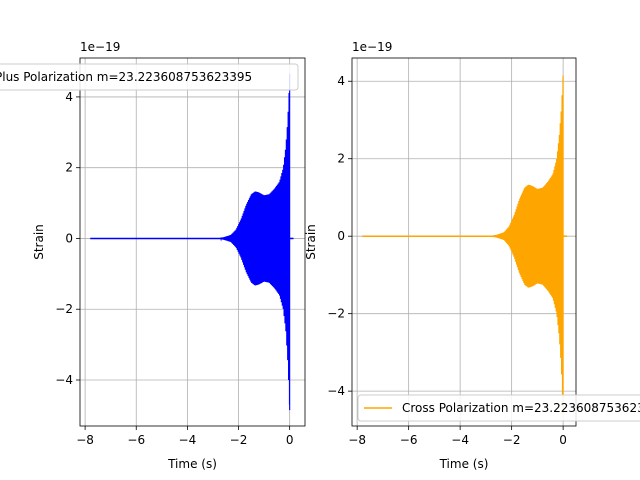 This screenshot has height=480, width=640. I want to click on legend-label: Plus Polarization m=23.223608753623395, so click(126, 77).